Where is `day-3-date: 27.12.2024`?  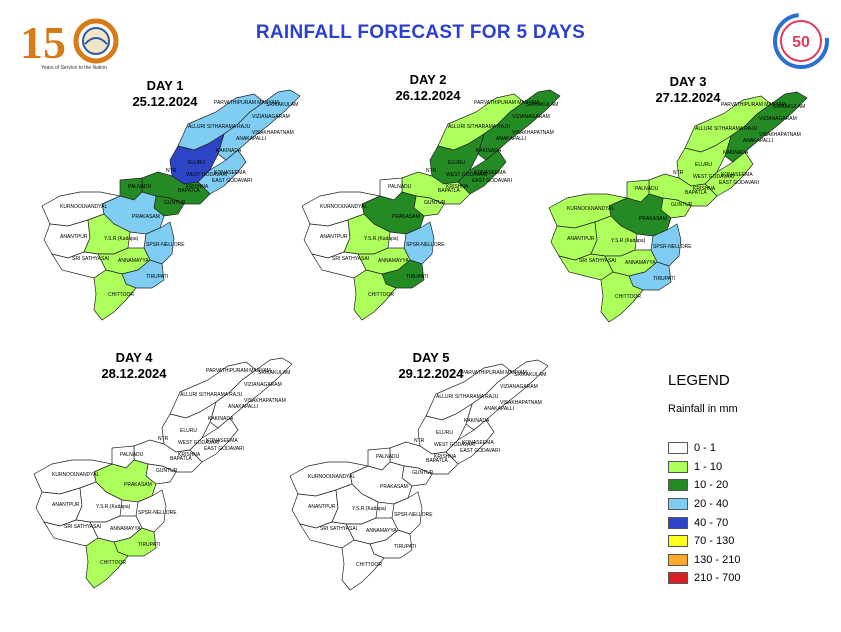 day-3-date: 27.12.2024 is located at coordinates (688, 97).